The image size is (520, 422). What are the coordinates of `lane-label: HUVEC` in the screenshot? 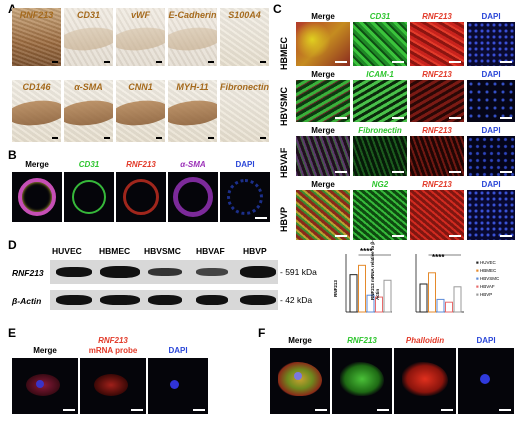 It's located at (67, 251).